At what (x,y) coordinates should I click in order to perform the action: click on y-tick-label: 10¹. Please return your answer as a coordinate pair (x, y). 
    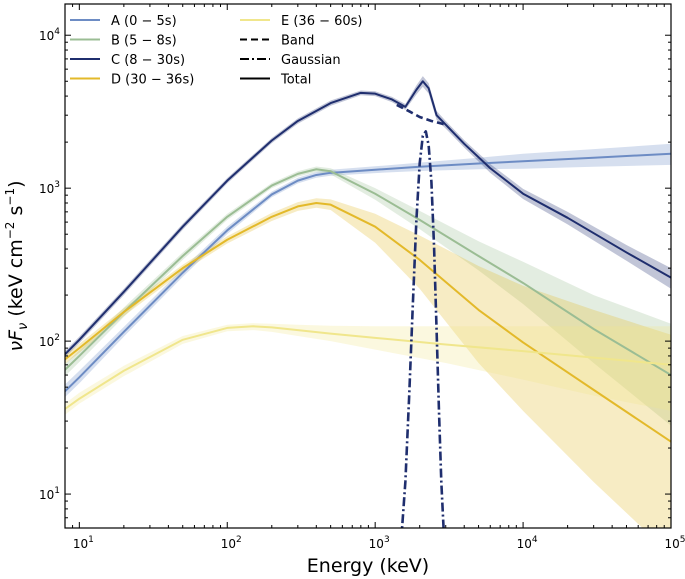
    Looking at the image, I should click on (49, 494).